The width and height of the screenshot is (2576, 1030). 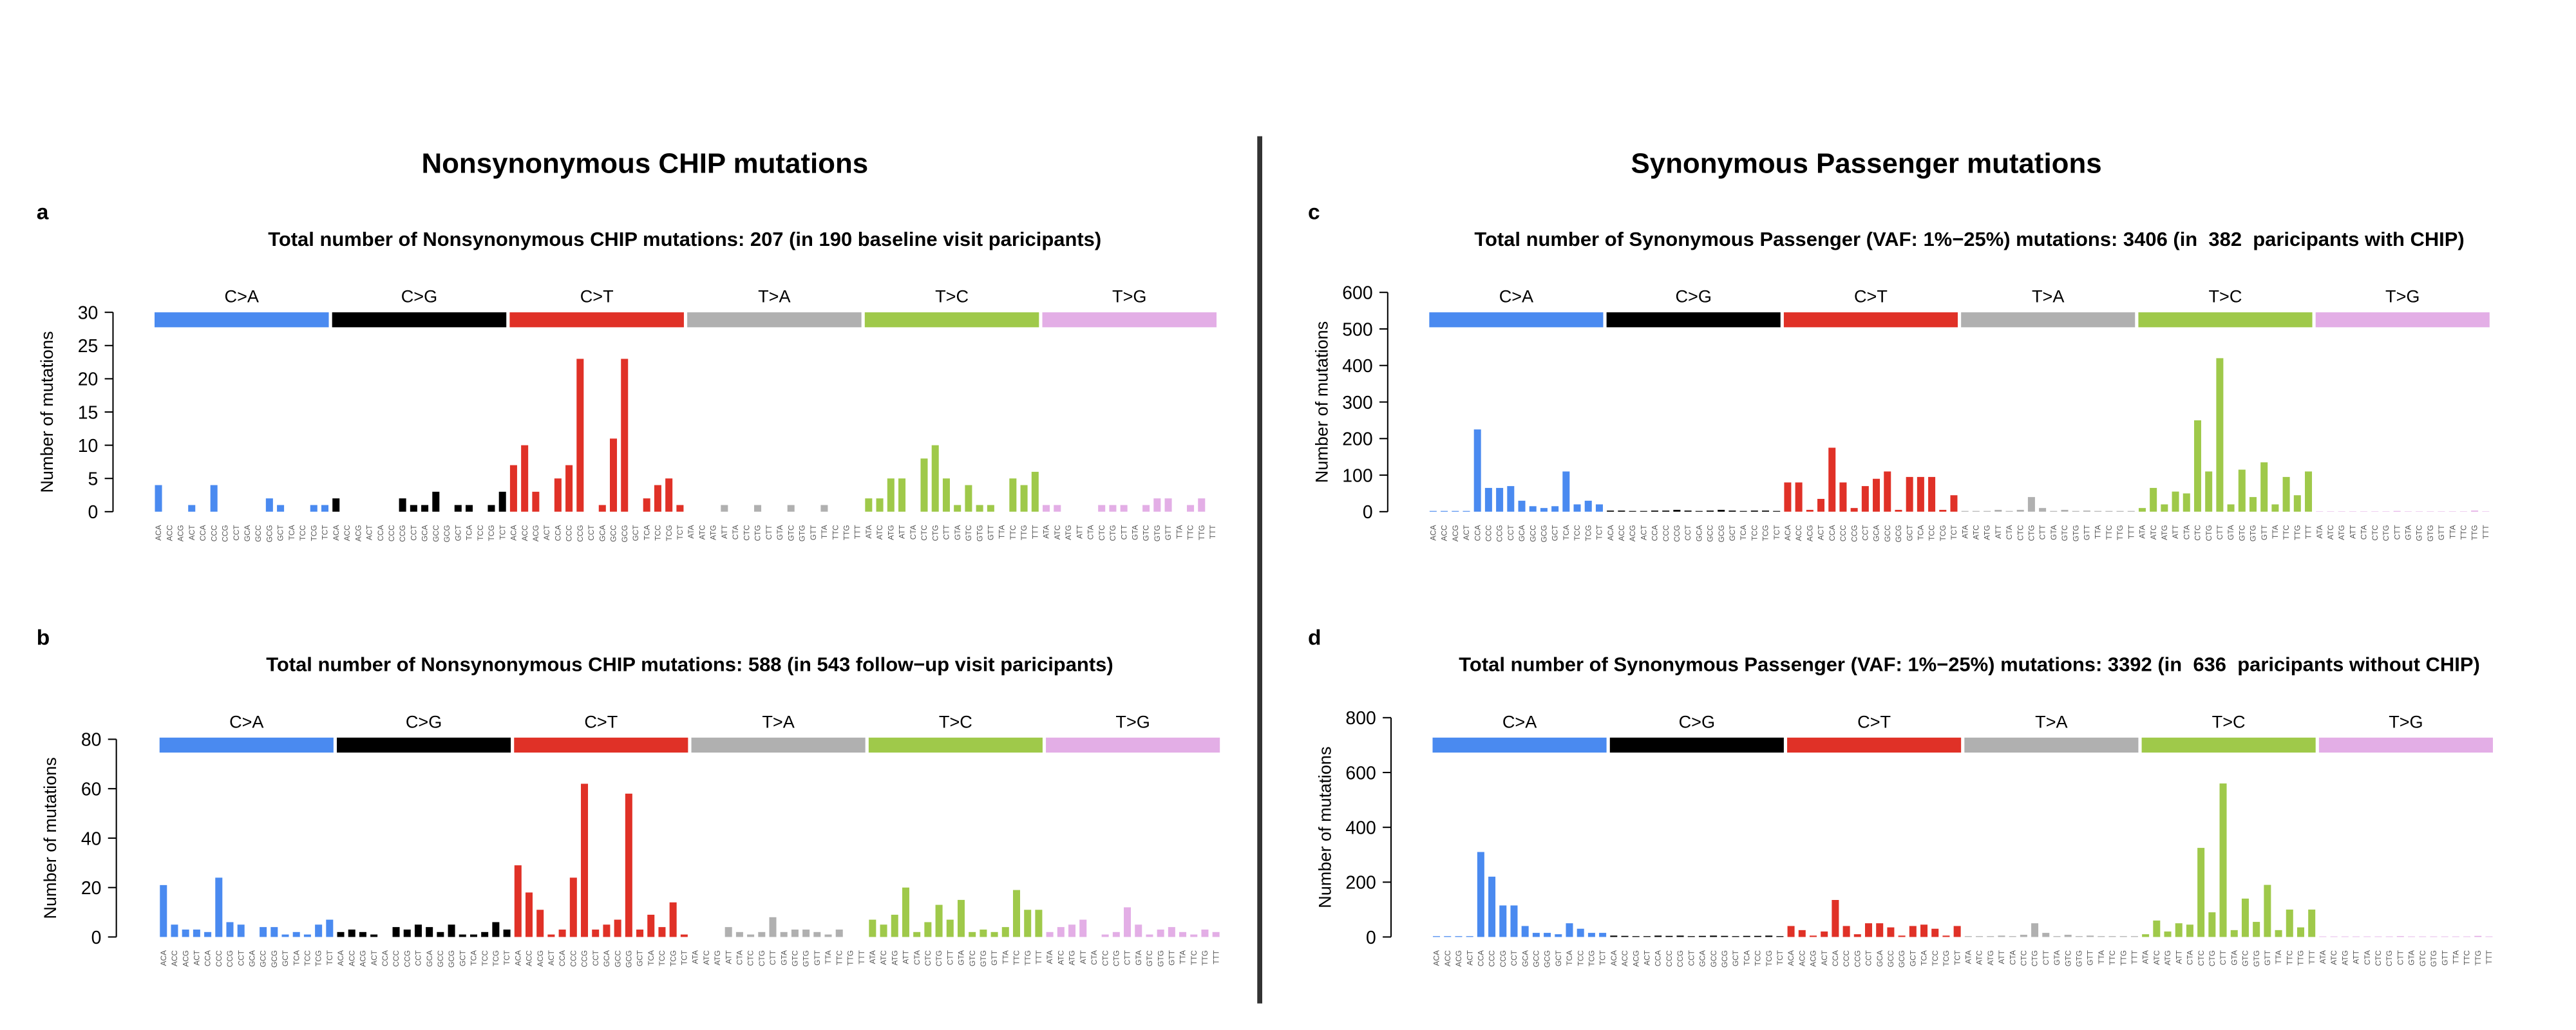 I want to click on x-tick-label: ACC, so click(x=1624, y=958).